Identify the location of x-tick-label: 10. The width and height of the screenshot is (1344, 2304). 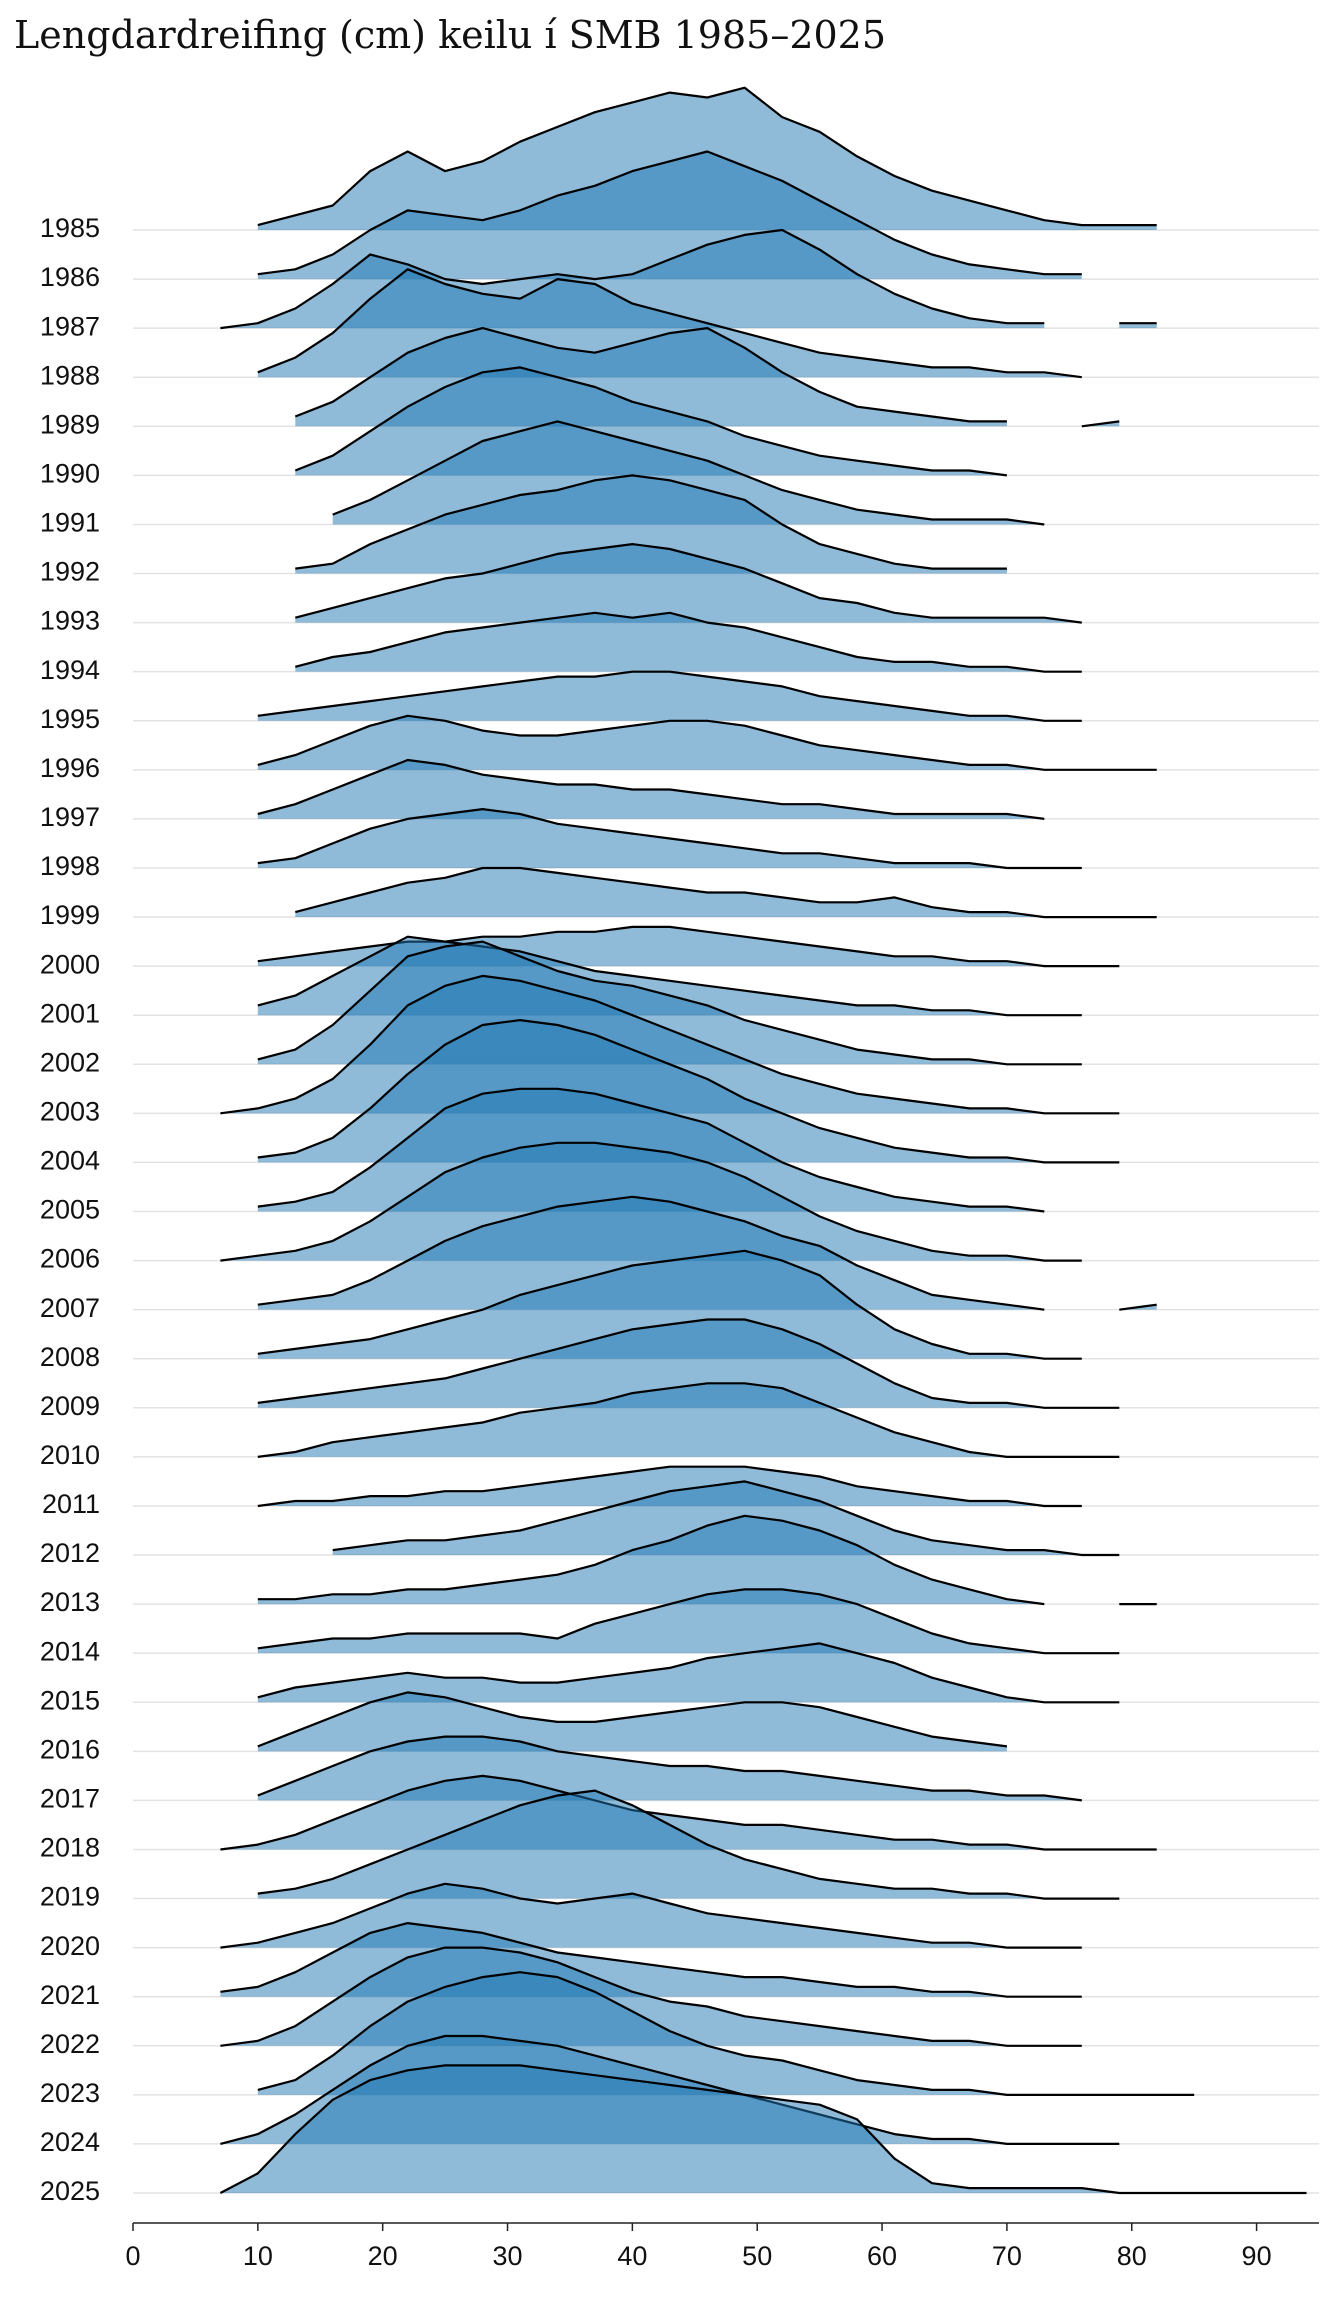
(258, 2256).